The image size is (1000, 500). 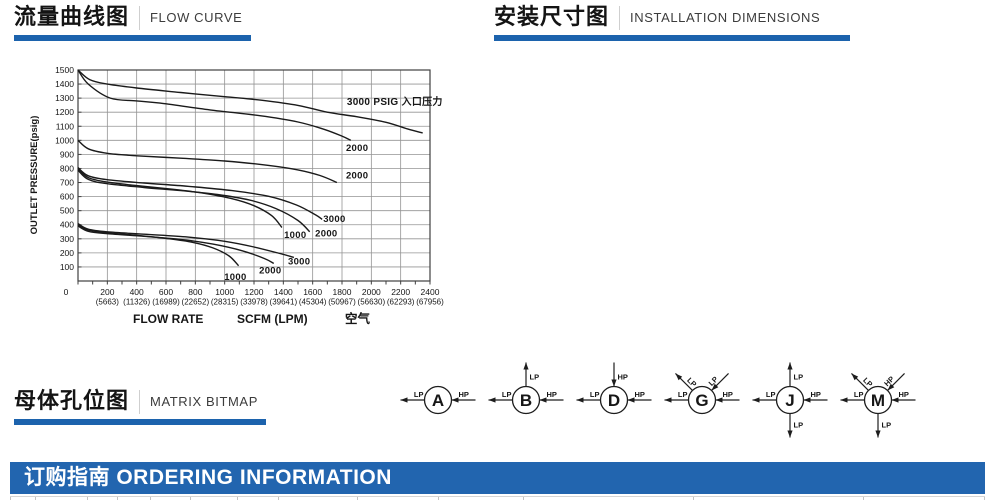 I want to click on diagram-letter: D, so click(x=614, y=400).